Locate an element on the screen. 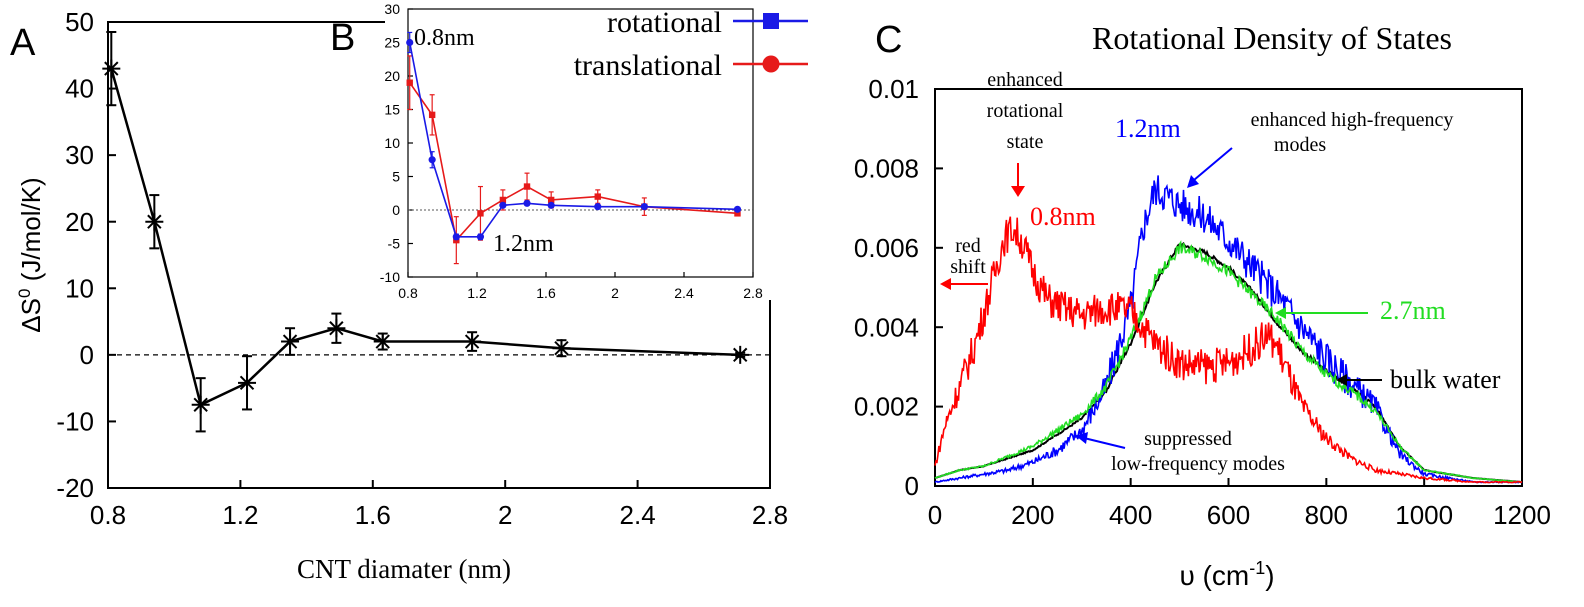  panel-c-x-label-end: ) is located at coordinates (1269, 575).